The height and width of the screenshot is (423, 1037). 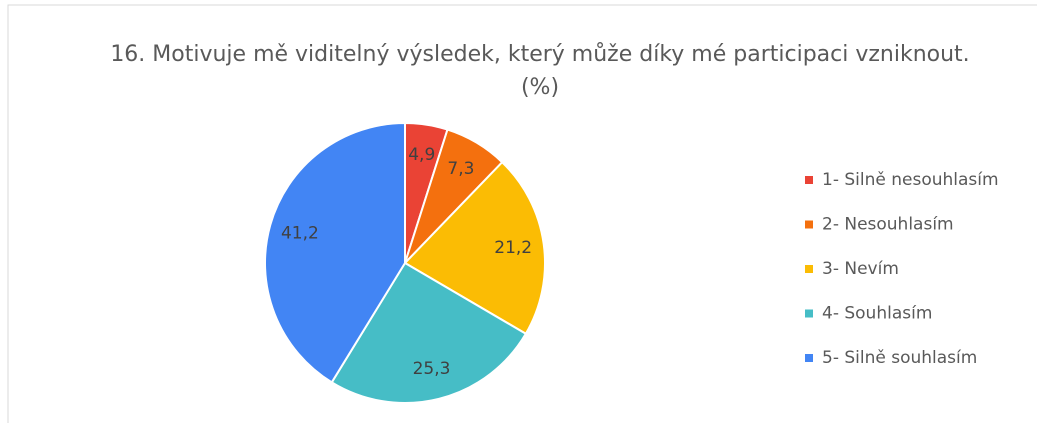 What do you see at coordinates (888, 225) in the screenshot?
I see `legend-label: 2- Nesouhlasím` at bounding box center [888, 225].